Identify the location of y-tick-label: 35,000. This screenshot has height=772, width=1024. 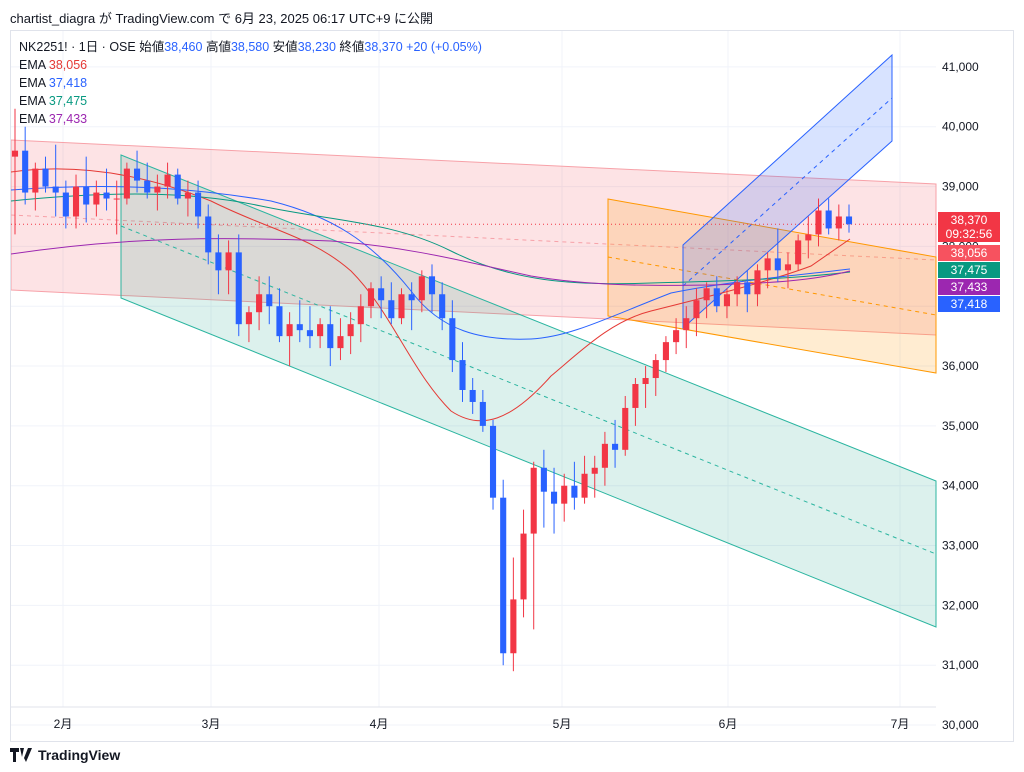
(960, 426).